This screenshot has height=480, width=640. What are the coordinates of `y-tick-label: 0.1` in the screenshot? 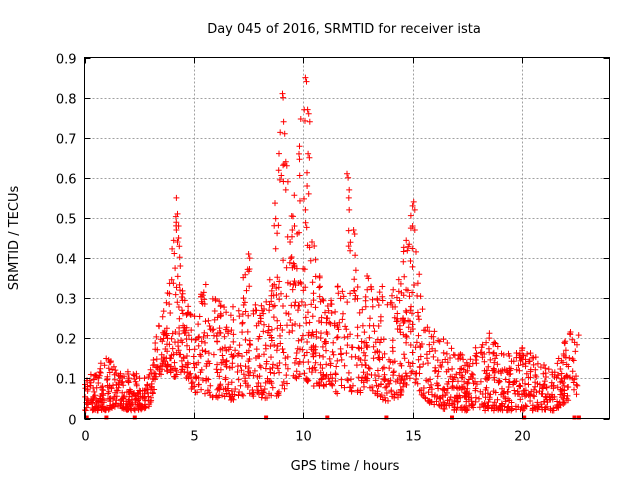 It's located at (66, 380).